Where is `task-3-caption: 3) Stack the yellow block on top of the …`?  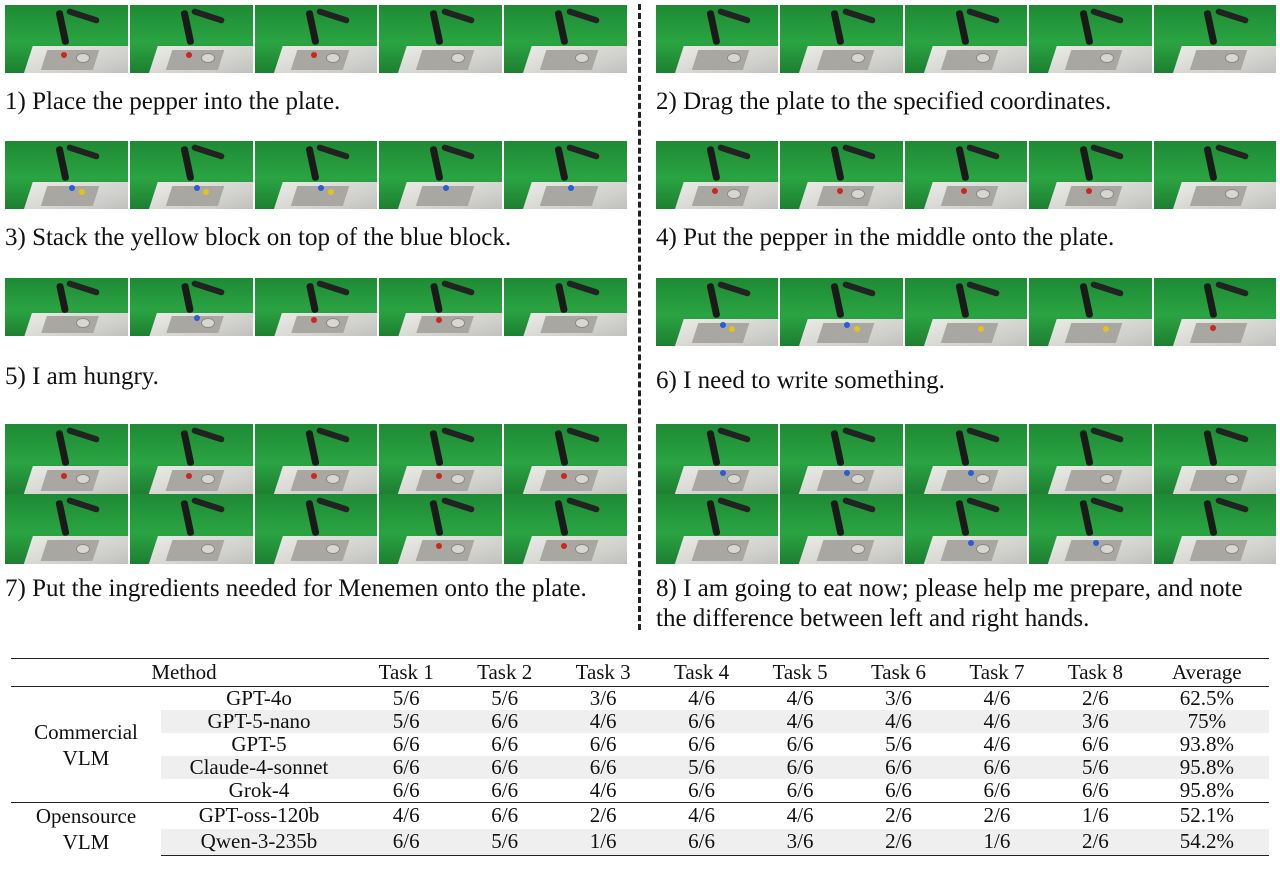 task-3-caption: 3) Stack the yellow block on top of the … is located at coordinates (258, 237).